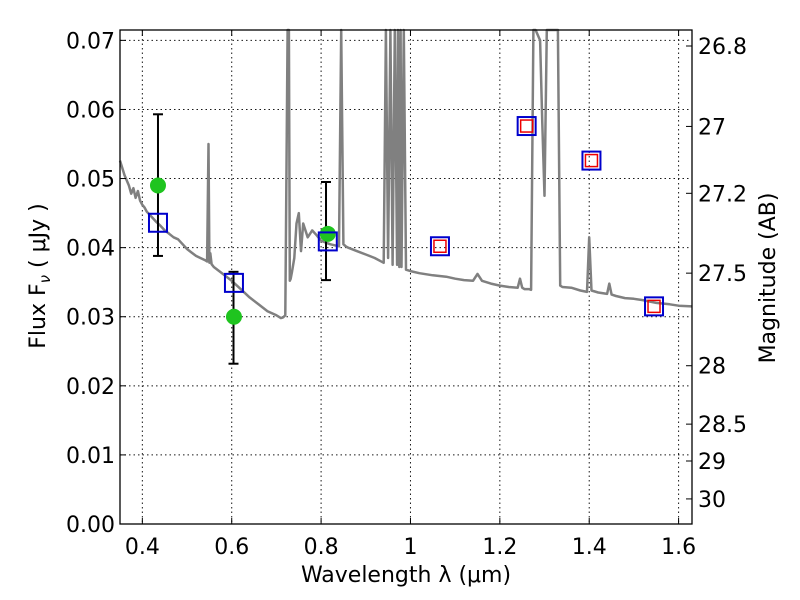 The image size is (800, 600). I want to click on y-axis-label-main: Flux F, so click(38, 315).